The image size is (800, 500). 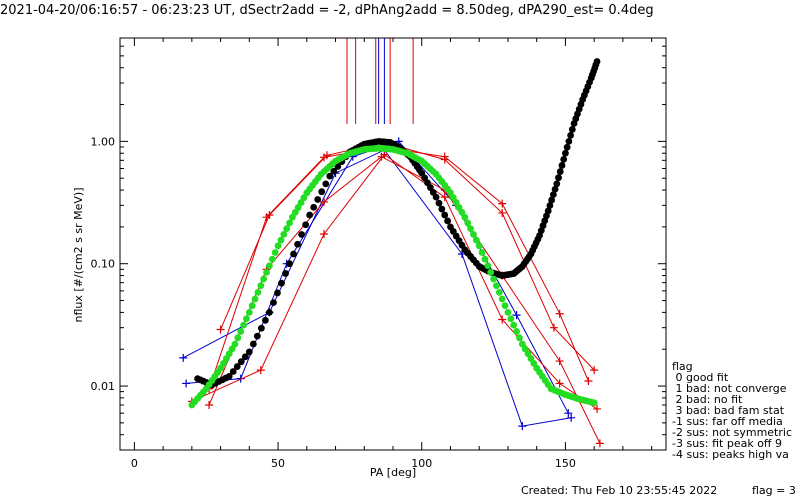 I want to click on y-axis-label: nflux [#/(cm2 s sr MeV)], so click(x=78, y=255).